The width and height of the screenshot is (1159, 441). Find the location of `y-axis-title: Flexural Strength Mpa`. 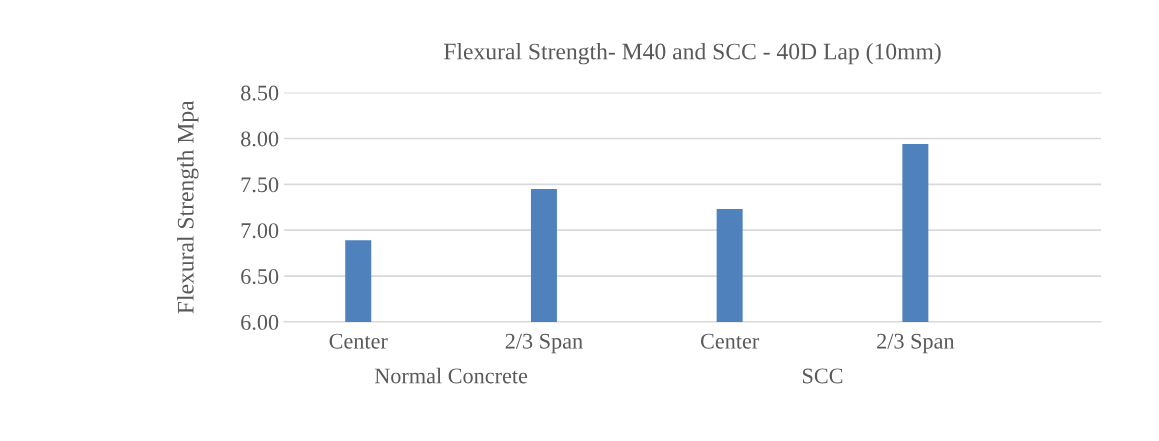

y-axis-title: Flexural Strength Mpa is located at coordinates (188, 207).